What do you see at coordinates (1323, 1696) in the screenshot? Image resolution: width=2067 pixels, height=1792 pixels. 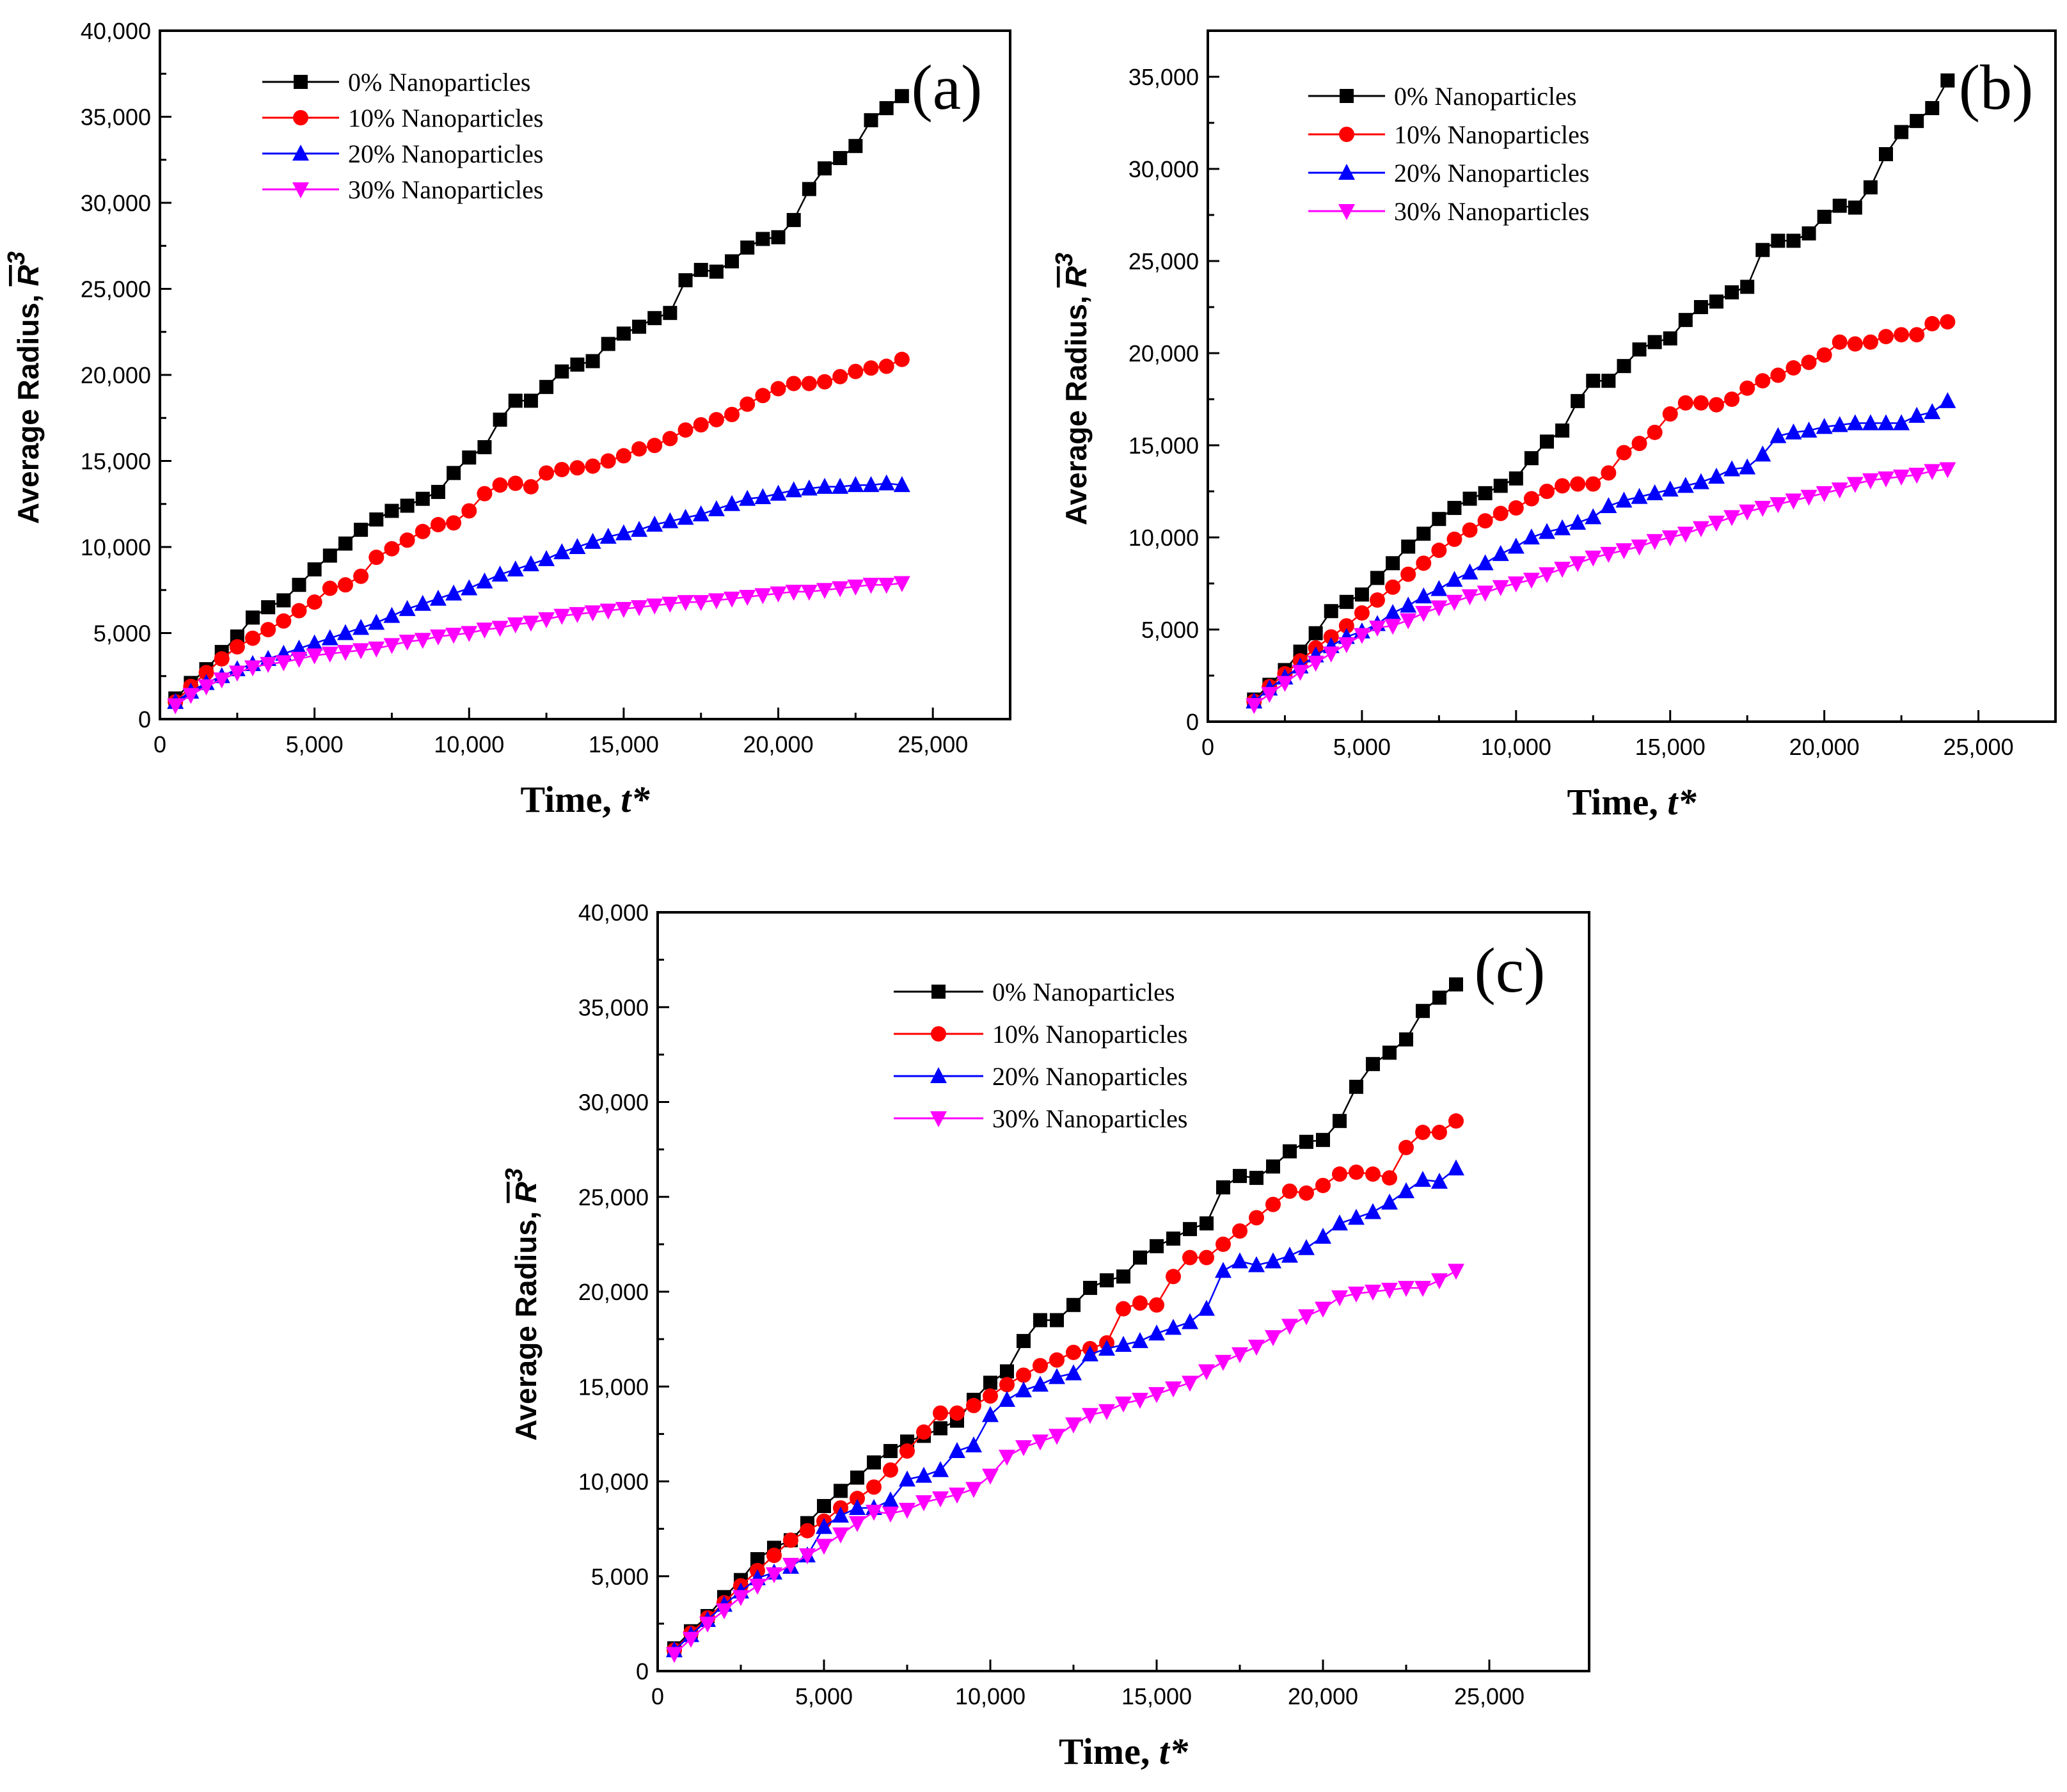 I see `x-tick-label: 20,000` at bounding box center [1323, 1696].